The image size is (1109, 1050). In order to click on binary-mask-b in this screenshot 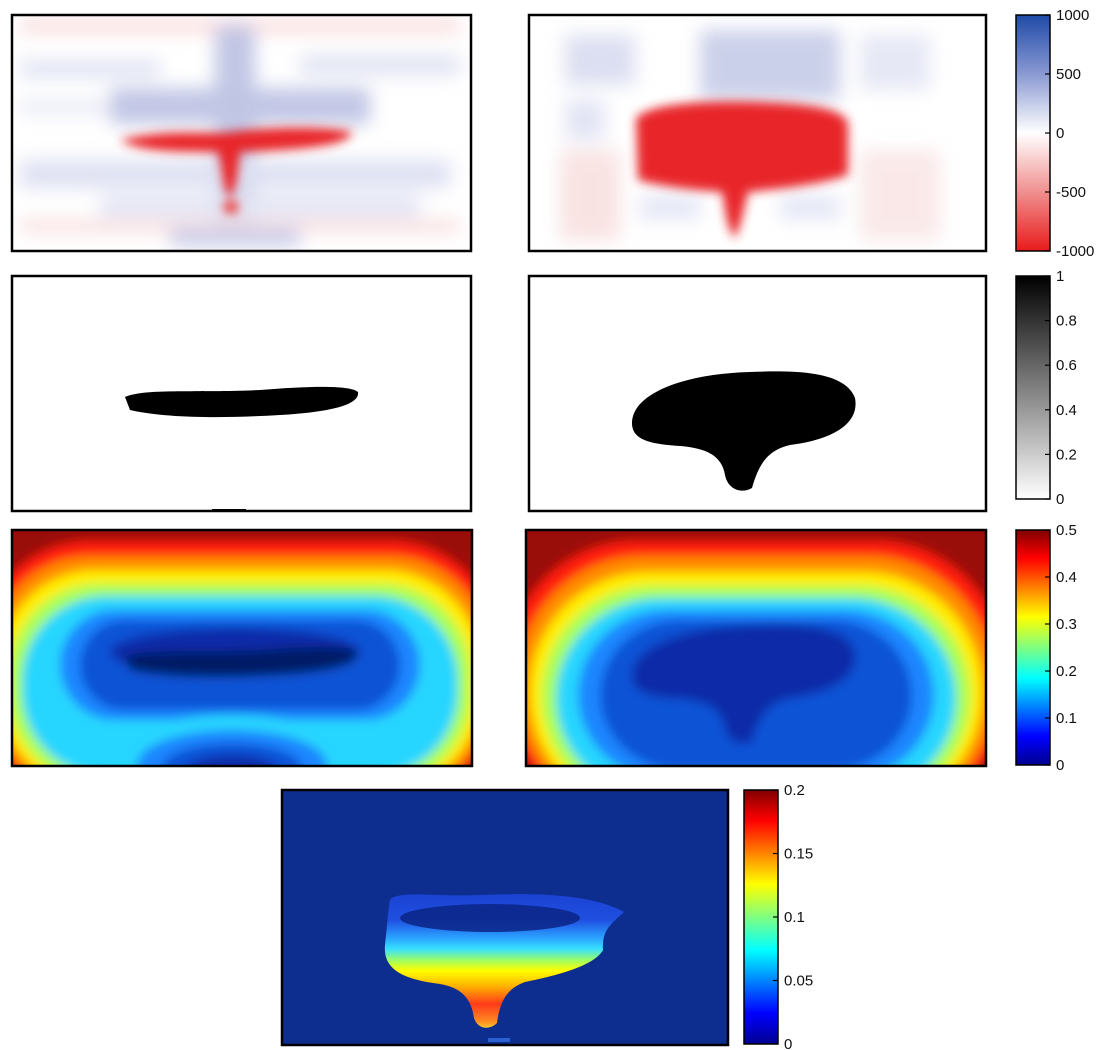, I will do `click(757, 393)`.